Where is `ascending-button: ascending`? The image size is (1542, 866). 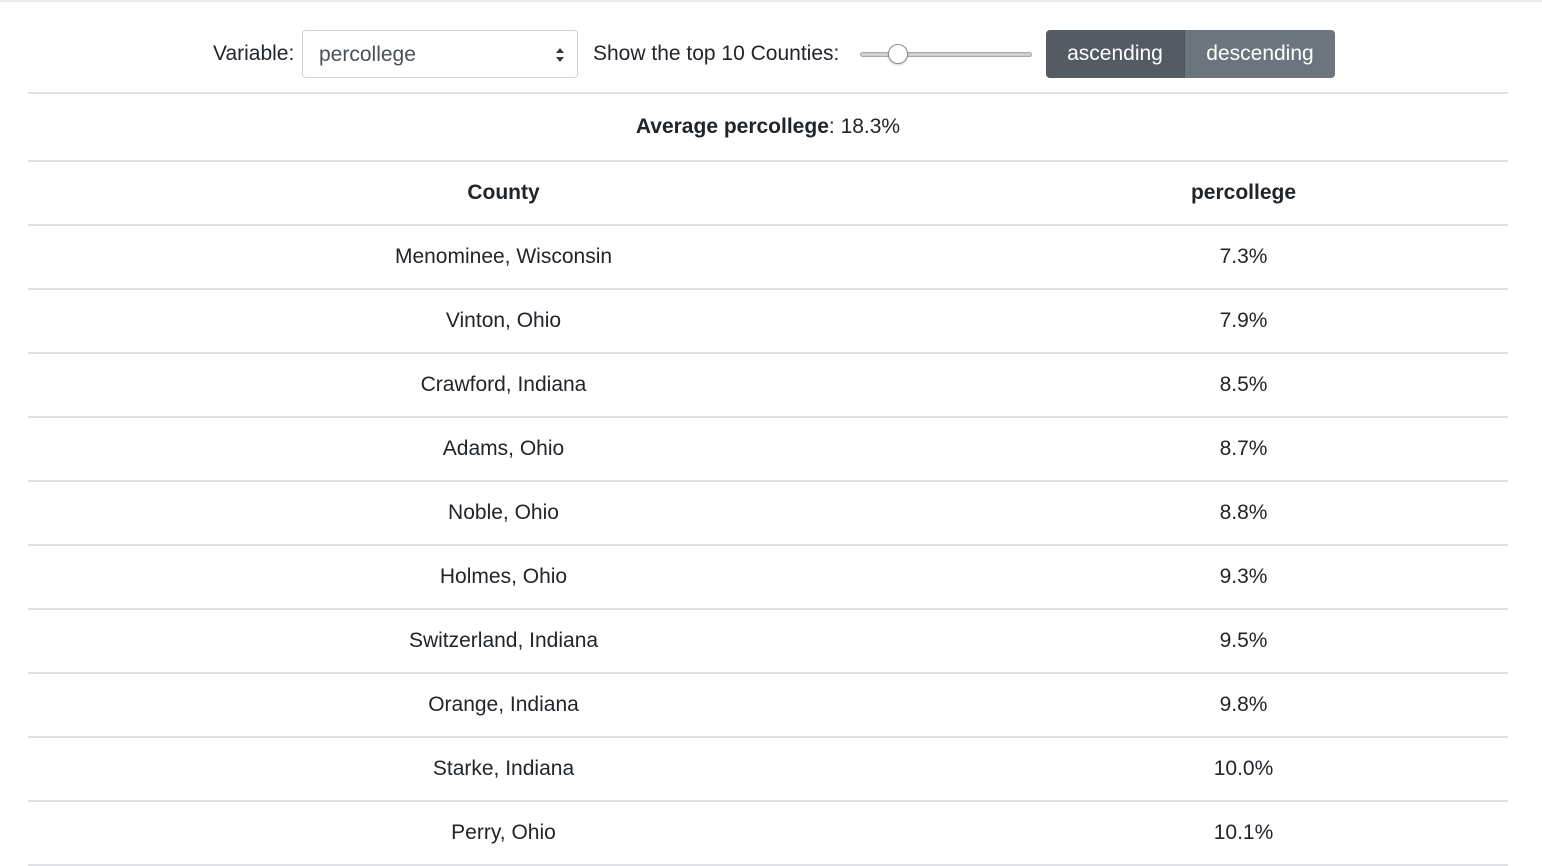
ascending-button: ascending is located at coordinates (1115, 54).